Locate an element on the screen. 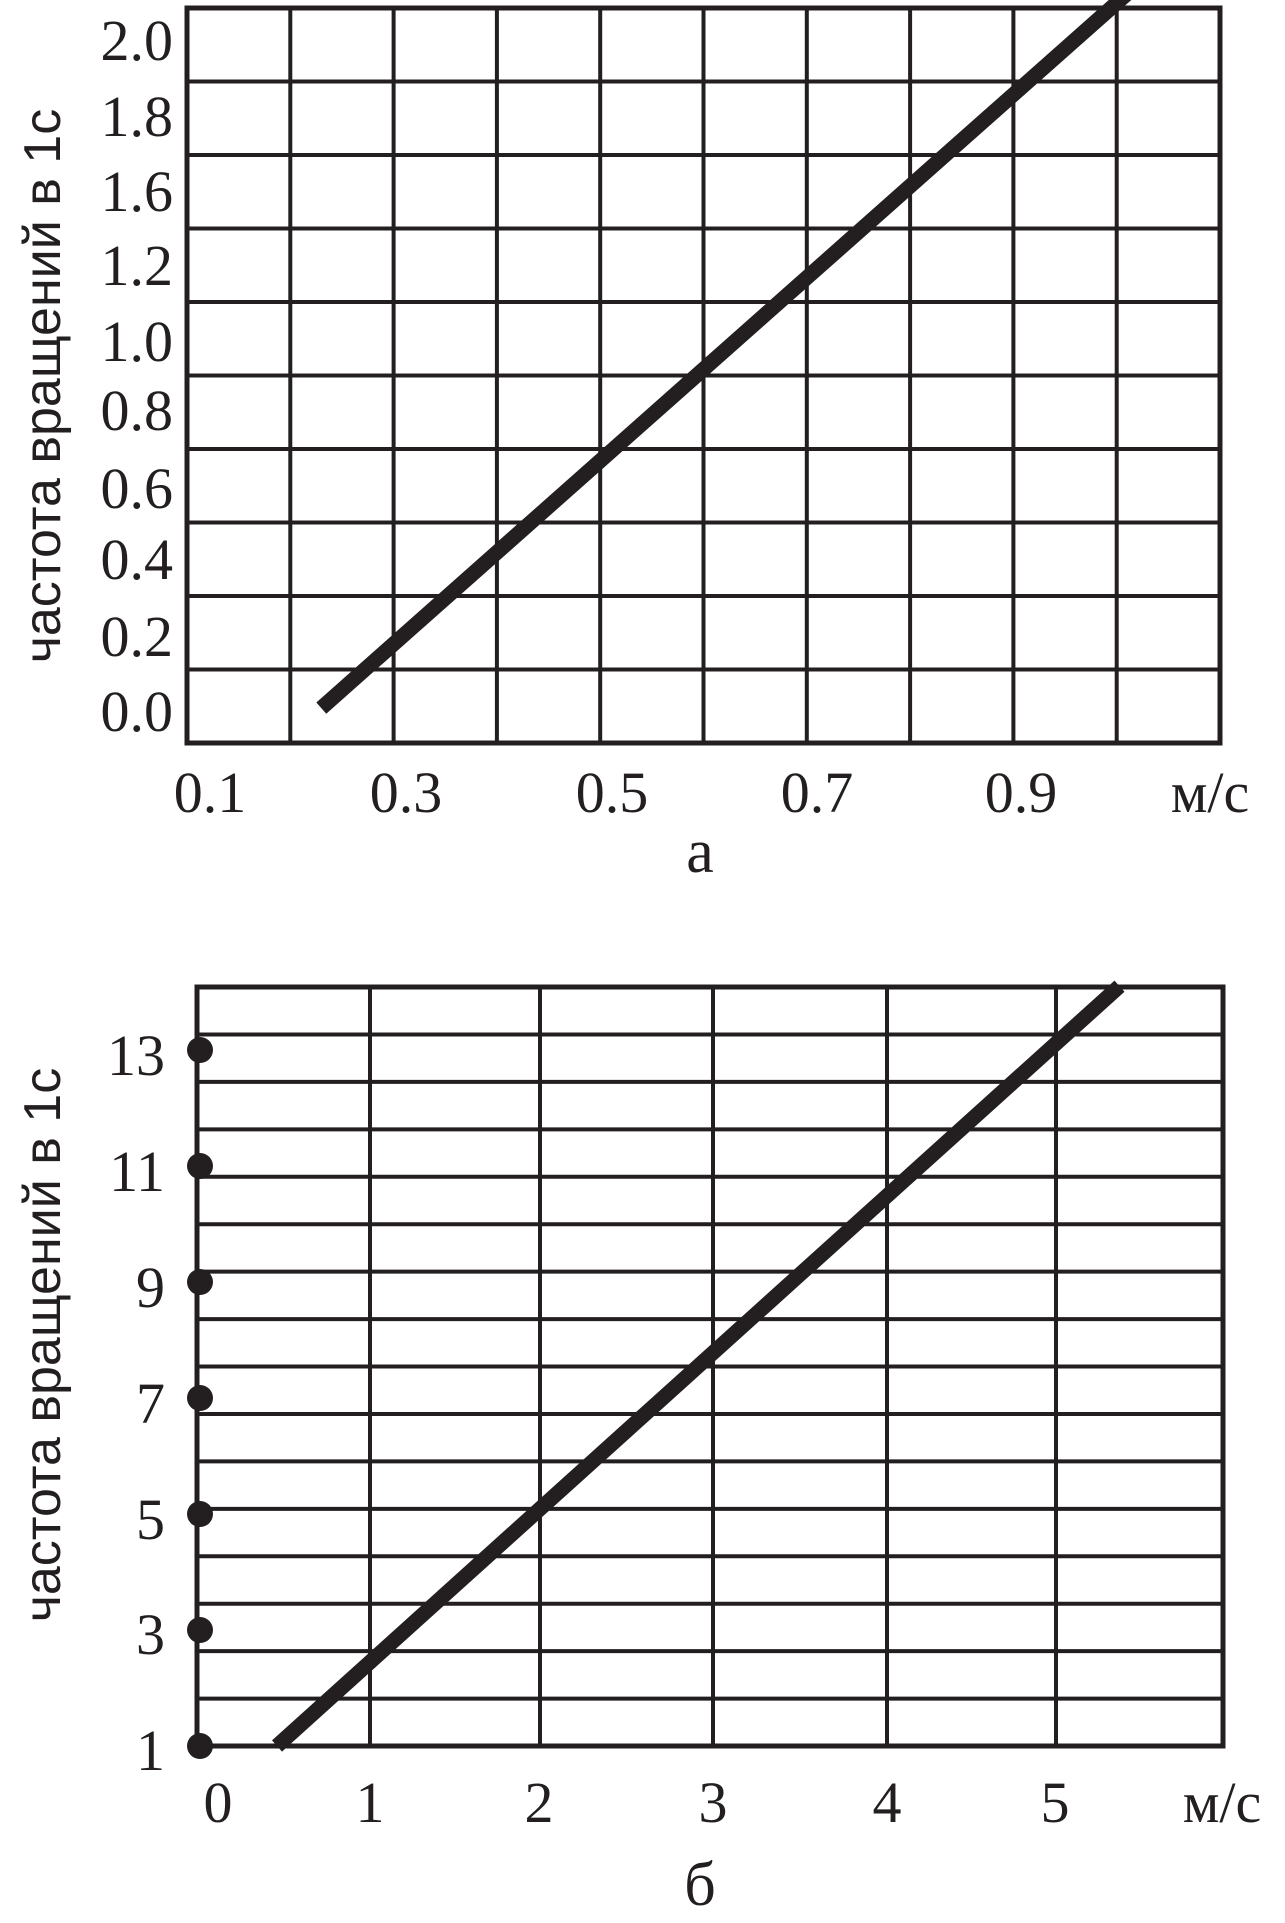  chart-b-x-tick-label: 3 is located at coordinates (713, 1802).